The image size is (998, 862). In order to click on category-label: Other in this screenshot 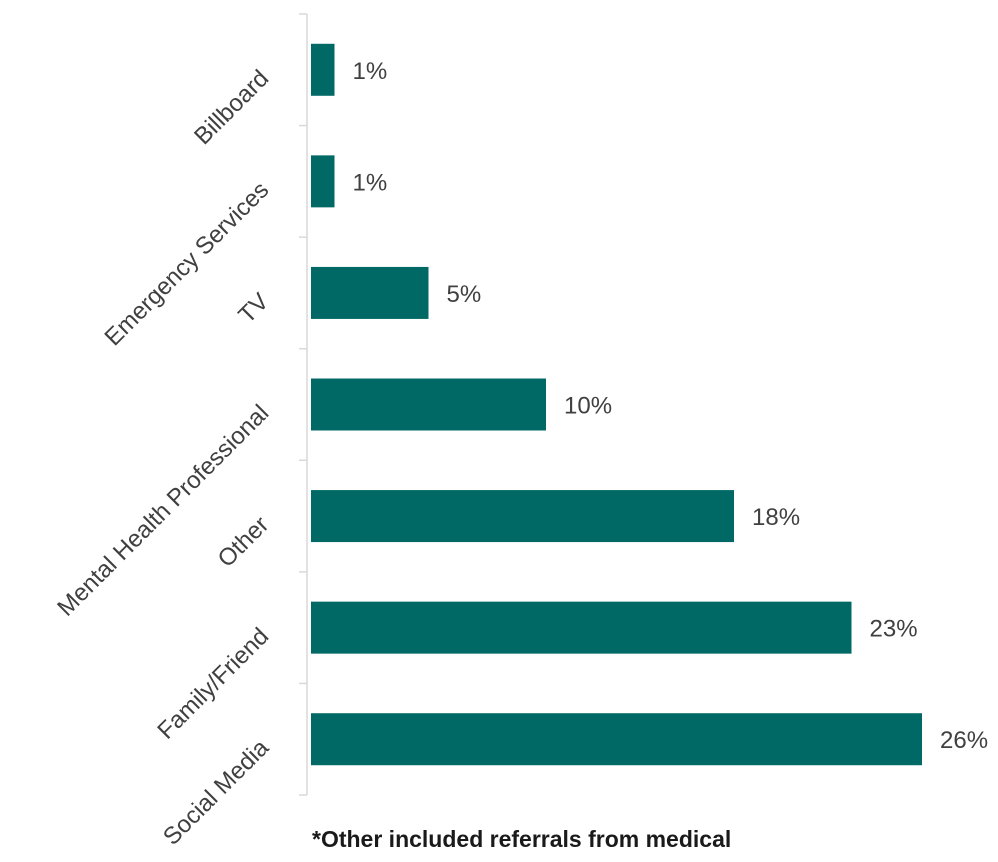, I will do `click(244, 542)`.